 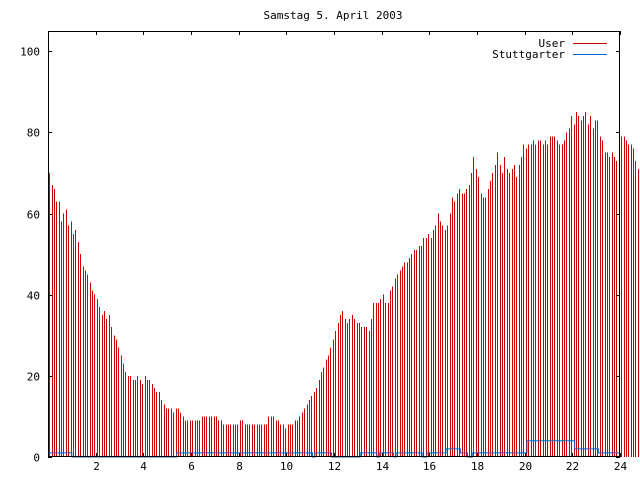 I want to click on x-tick-label-1: 4, so click(x=143, y=466).